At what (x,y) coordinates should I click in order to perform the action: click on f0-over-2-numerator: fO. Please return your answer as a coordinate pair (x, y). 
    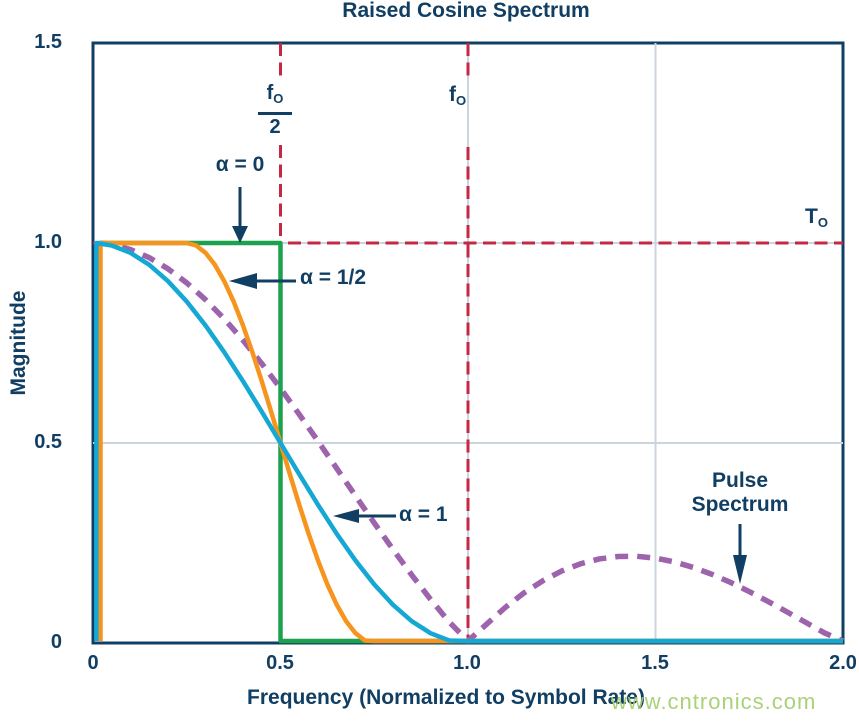
    Looking at the image, I should click on (275, 98).